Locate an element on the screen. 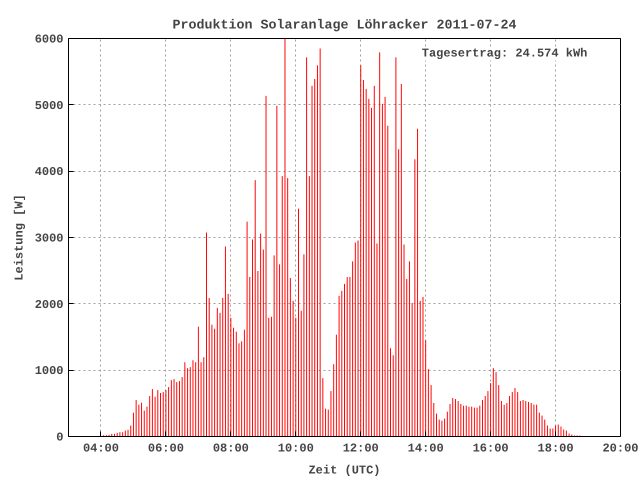 The image size is (640, 480). y-tick-label: 3000 is located at coordinates (49, 239).